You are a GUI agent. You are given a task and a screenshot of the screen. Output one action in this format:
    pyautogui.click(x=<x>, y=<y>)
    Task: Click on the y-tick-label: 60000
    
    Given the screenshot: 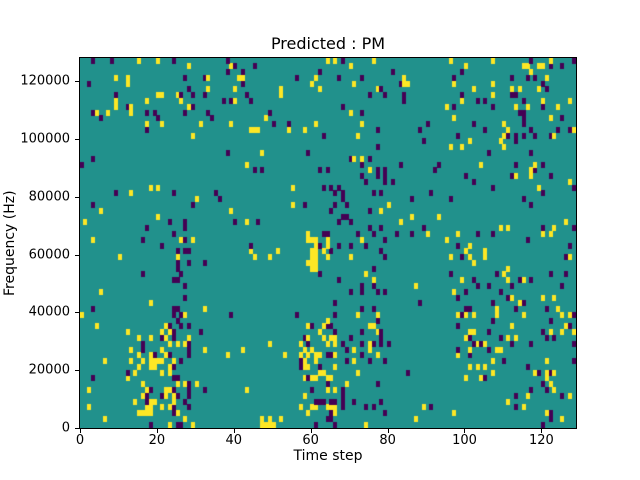 What is the action you would take?
    pyautogui.click(x=49, y=255)
    